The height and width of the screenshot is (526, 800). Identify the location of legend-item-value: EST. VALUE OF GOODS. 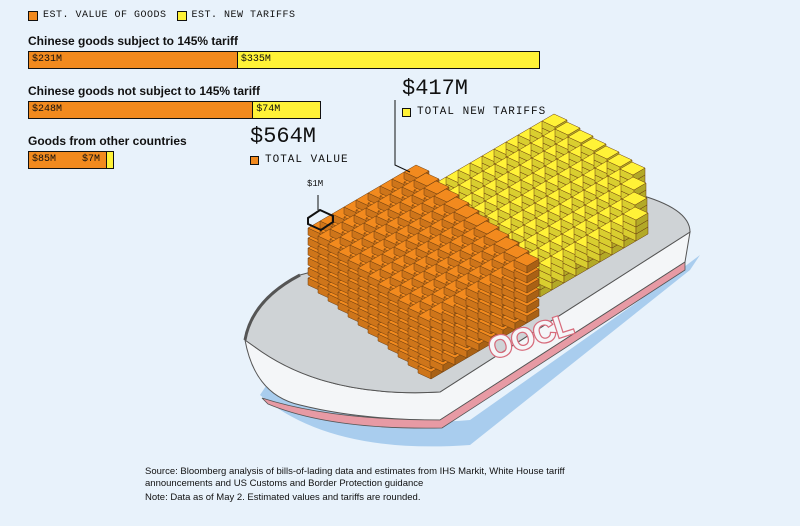
(97, 15).